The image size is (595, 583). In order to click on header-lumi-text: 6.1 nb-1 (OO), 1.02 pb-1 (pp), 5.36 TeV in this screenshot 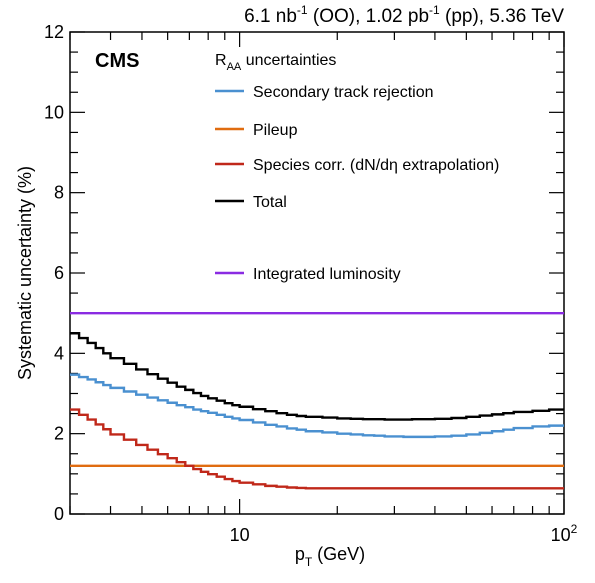, I will do `click(404, 15)`.